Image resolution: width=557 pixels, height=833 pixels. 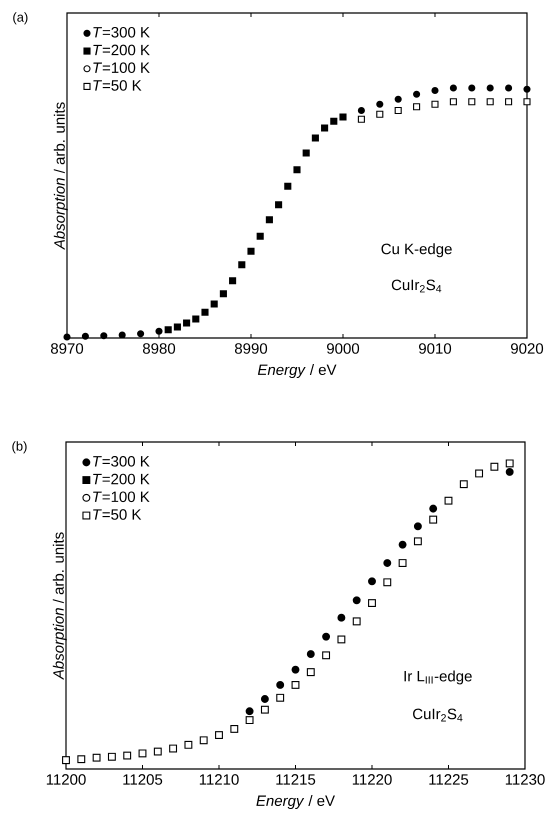 What do you see at coordinates (527, 348) in the screenshot?
I see `x-tick-label: 9020` at bounding box center [527, 348].